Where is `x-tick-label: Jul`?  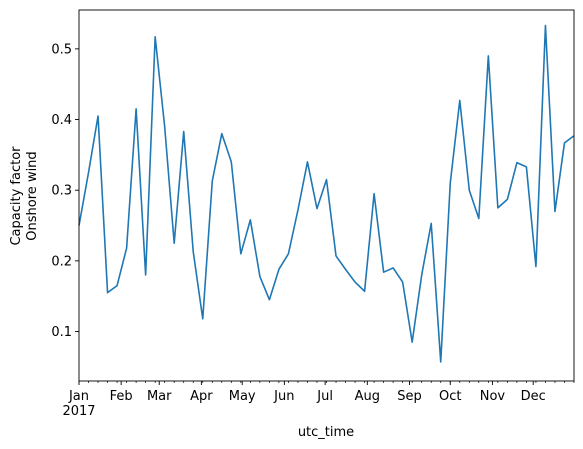
x-tick-label: Jul is located at coordinates (324, 396).